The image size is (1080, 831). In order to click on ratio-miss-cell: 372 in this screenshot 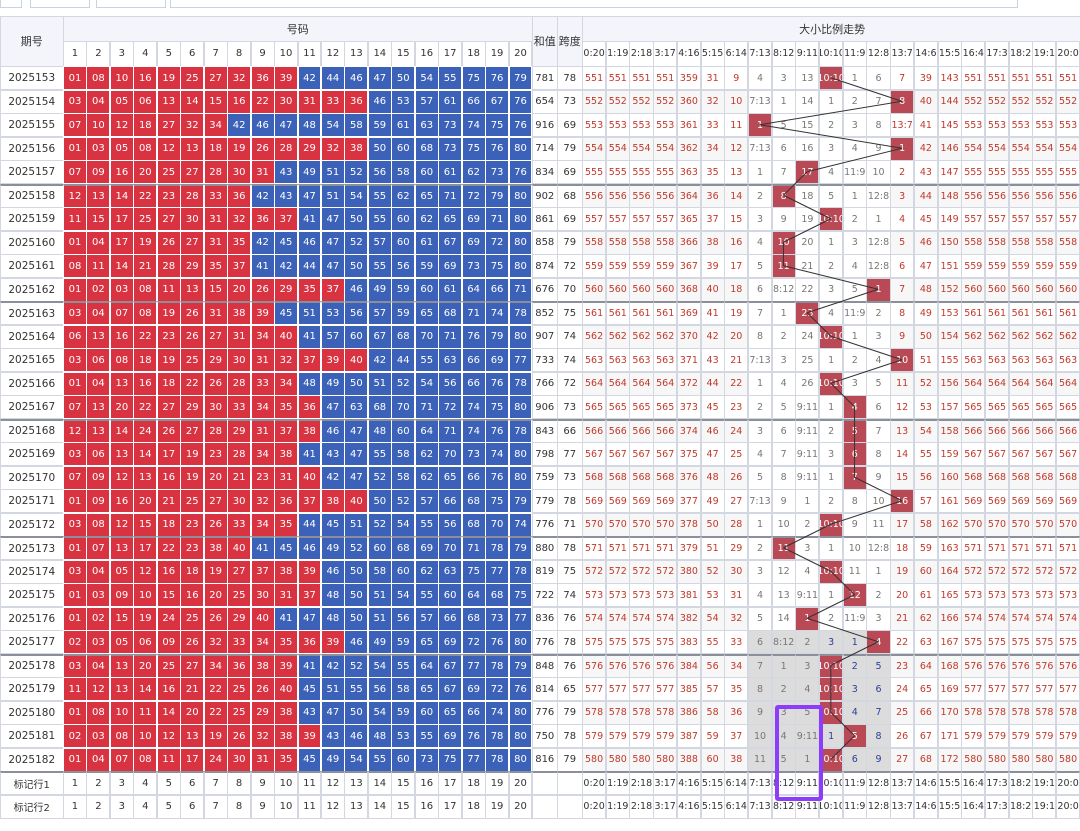, I will do `click(688, 383)`.